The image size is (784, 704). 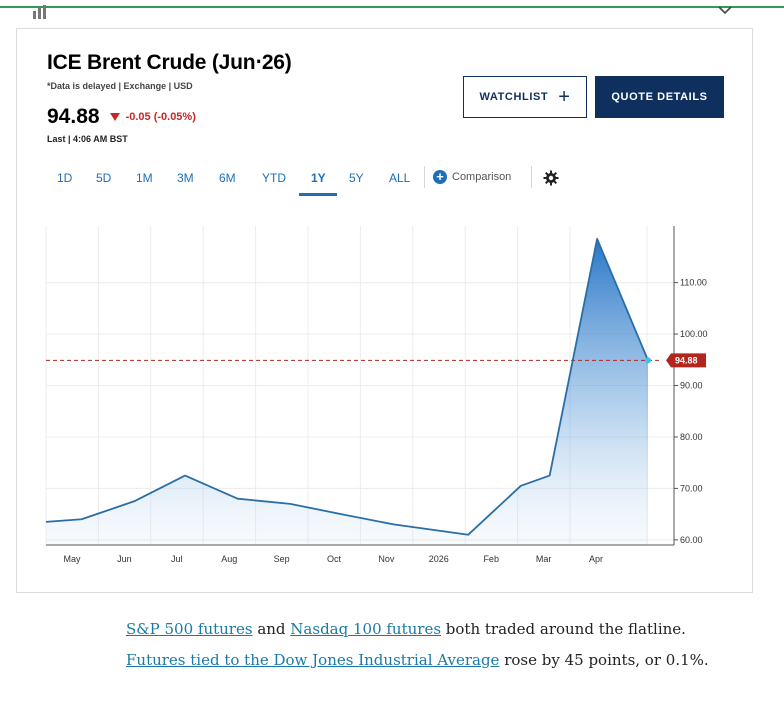 What do you see at coordinates (114, 117) in the screenshot?
I see `down-triangle-icon` at bounding box center [114, 117].